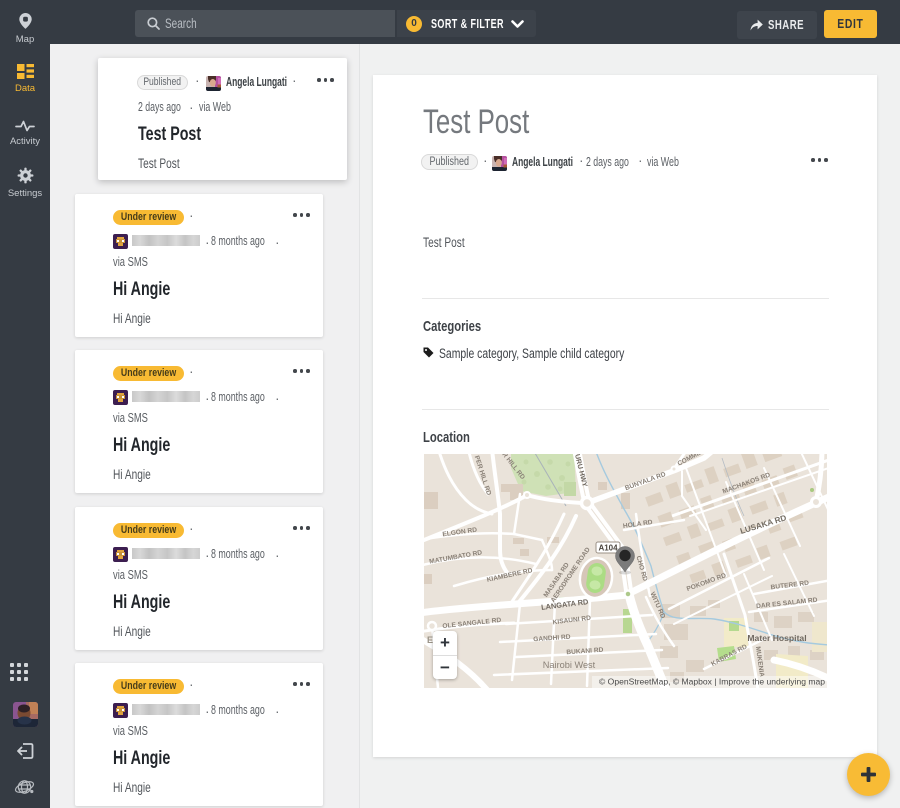 The width and height of the screenshot is (900, 808). What do you see at coordinates (552, 639) in the screenshot?
I see `svg-text: GANDHI RD` at bounding box center [552, 639].